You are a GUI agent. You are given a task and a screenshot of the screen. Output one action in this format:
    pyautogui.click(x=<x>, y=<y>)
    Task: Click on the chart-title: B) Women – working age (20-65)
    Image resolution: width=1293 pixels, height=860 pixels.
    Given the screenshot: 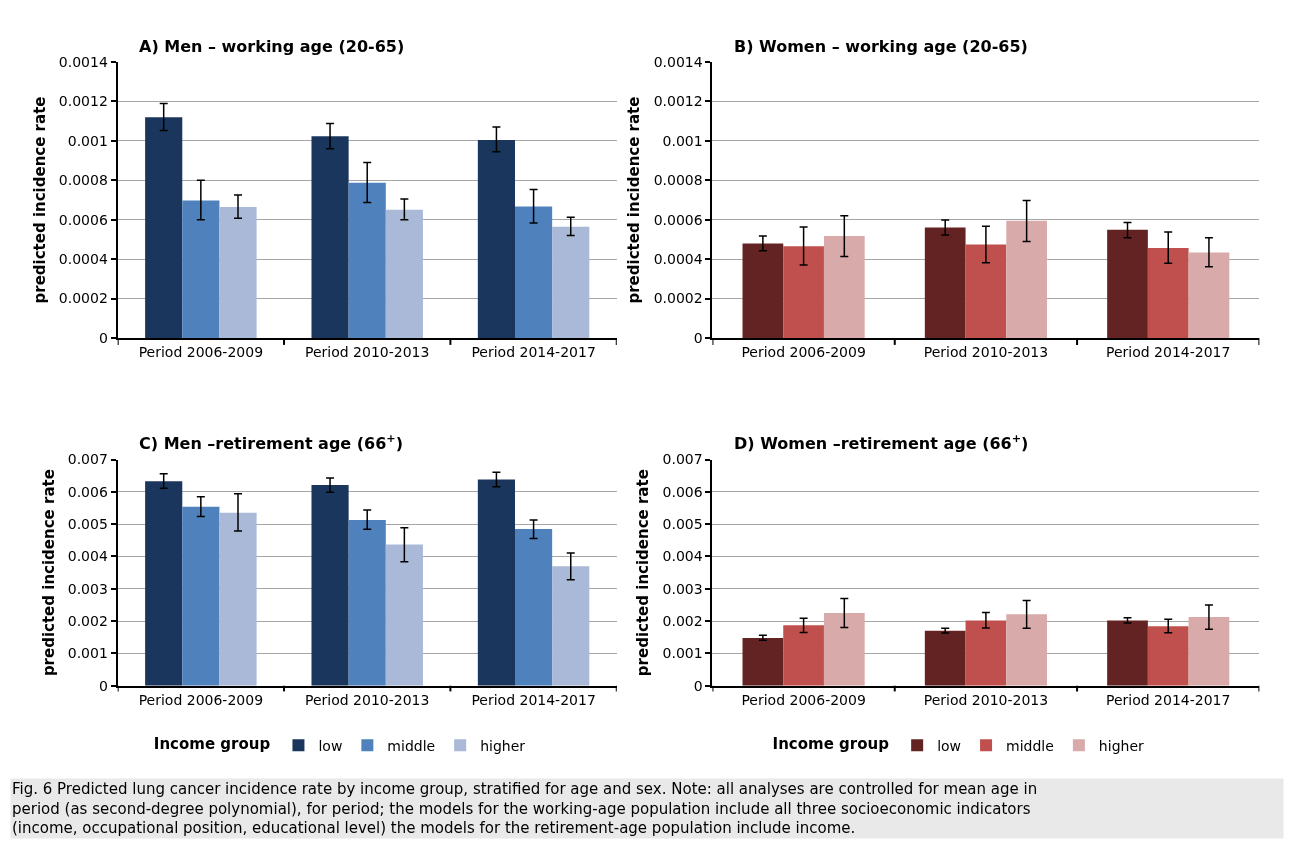 What is the action you would take?
    pyautogui.click(x=881, y=46)
    